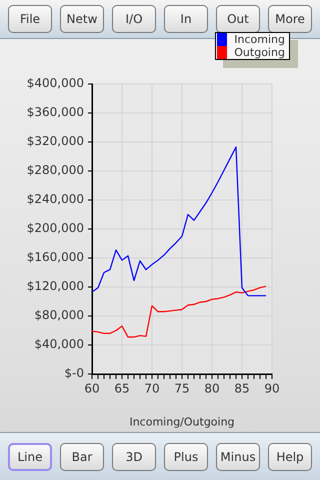  Describe the element at coordinates (55, 83) in the screenshot. I see `y-tick-label: $400,000` at that location.